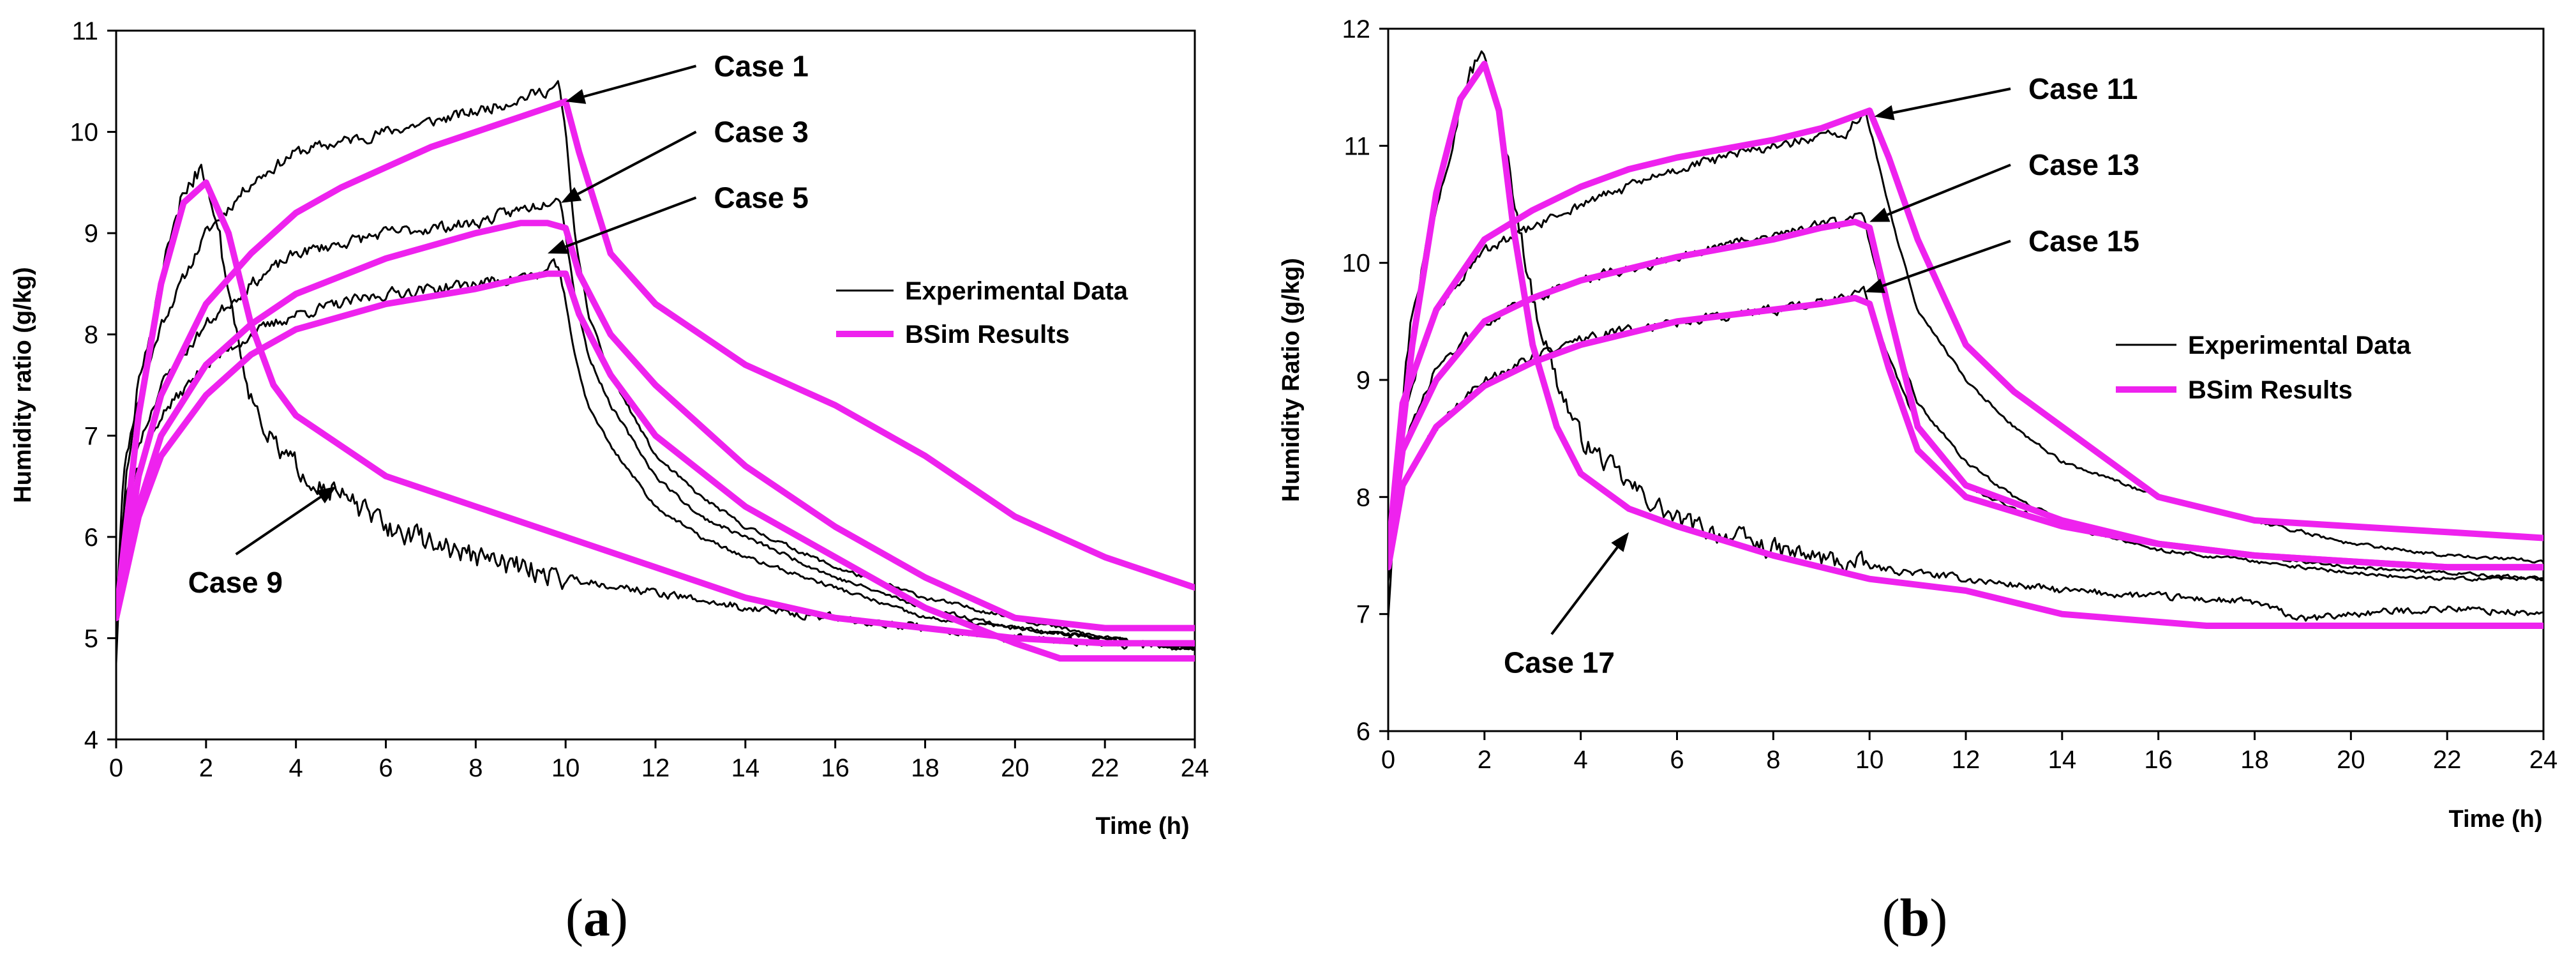 This screenshot has height=961, width=2576. I want to click on y-tick-label: 4, so click(91, 740).